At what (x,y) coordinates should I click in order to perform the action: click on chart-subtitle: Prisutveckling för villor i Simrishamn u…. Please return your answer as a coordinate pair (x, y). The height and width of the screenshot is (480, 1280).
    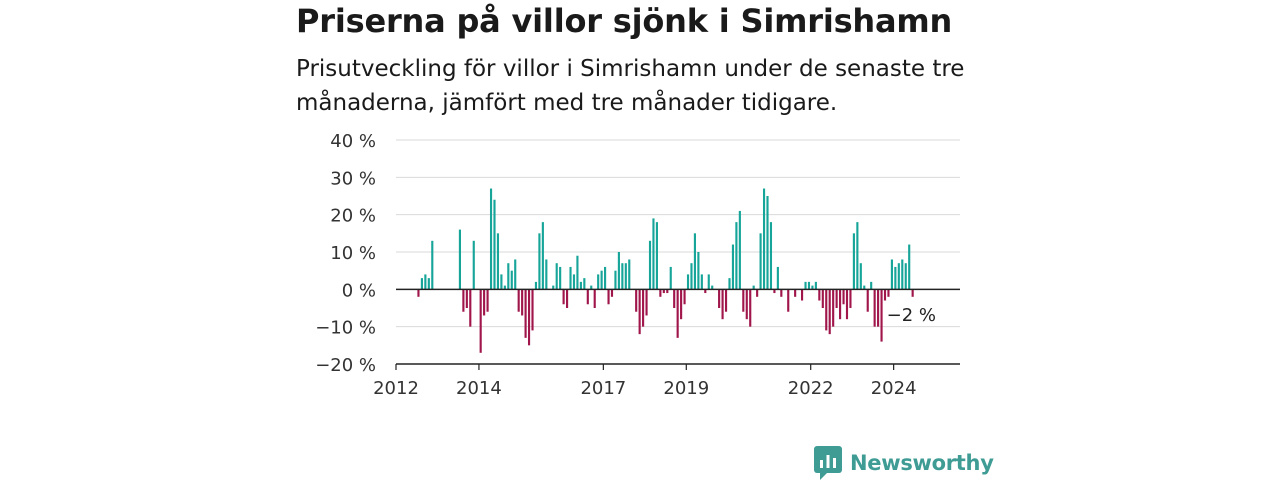
    Looking at the image, I should click on (630, 86).